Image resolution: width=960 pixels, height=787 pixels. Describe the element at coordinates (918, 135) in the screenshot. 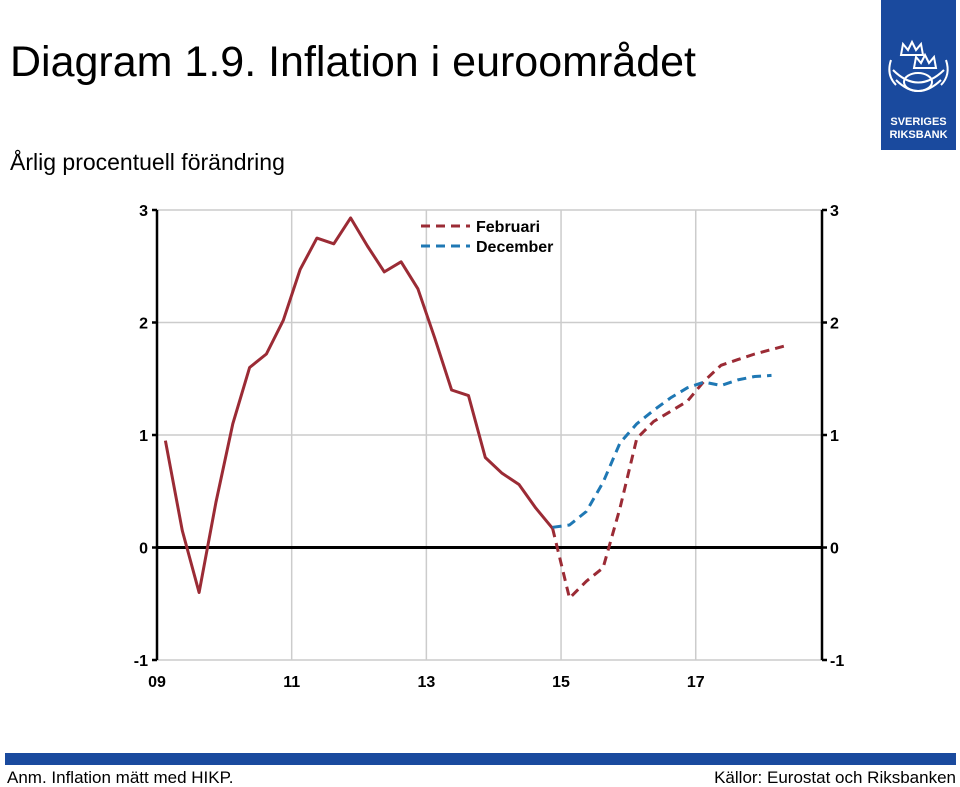

I see `logo-text-line2: RIKSBANK` at that location.